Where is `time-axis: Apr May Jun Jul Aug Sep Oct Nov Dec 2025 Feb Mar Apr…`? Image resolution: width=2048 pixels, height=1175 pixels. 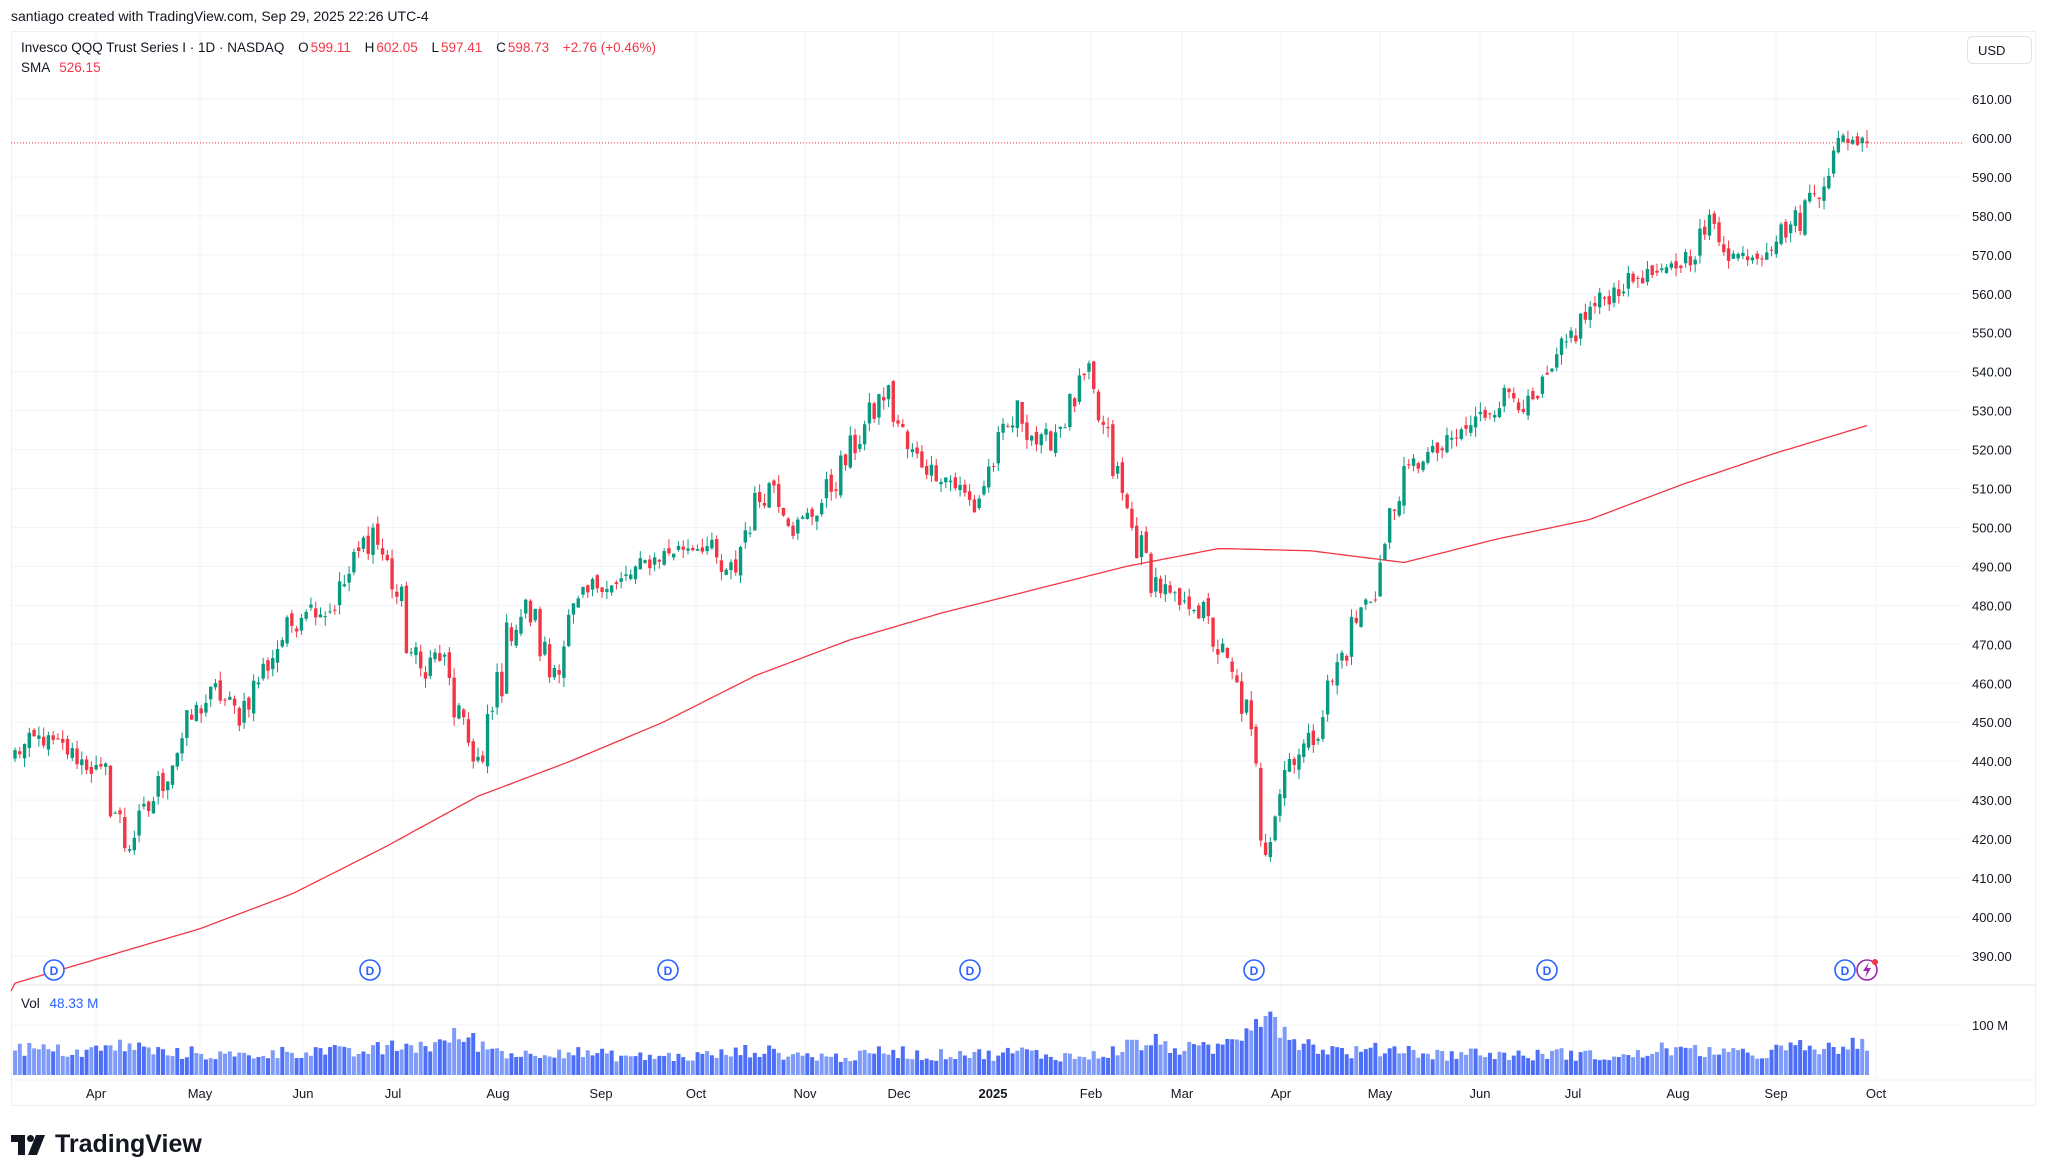 time-axis: Apr May Jun Jul Aug Sep Oct Nov Dec 2025 Feb Mar Apr… is located at coordinates (986, 1093).